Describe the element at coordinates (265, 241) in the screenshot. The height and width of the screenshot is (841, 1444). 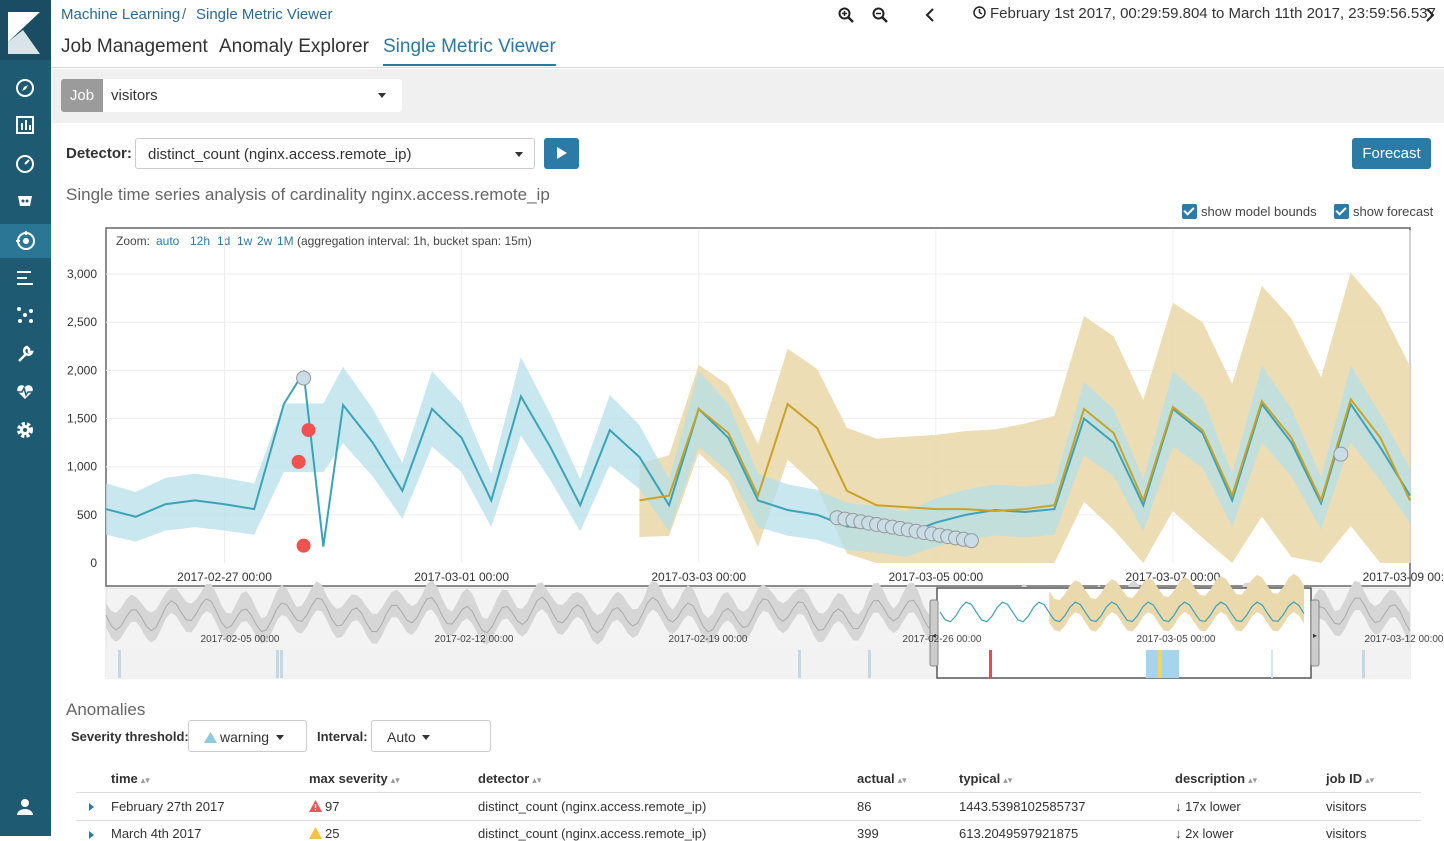
I see `zoom-option-2w: 2w` at that location.